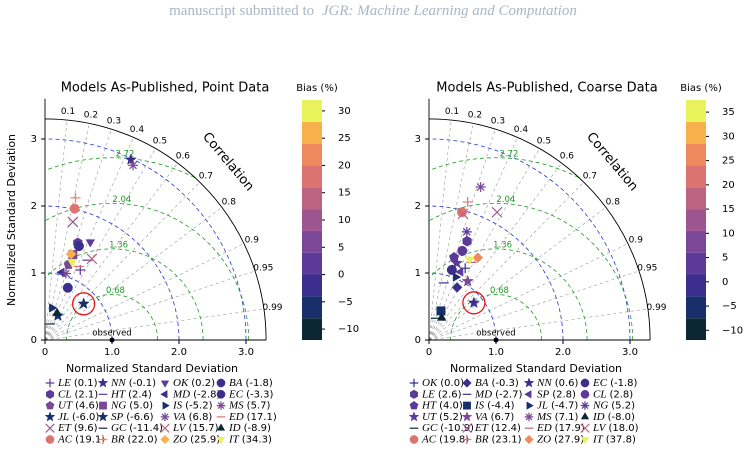  I want to click on legend-label: BA (-1.8), so click(251, 383).